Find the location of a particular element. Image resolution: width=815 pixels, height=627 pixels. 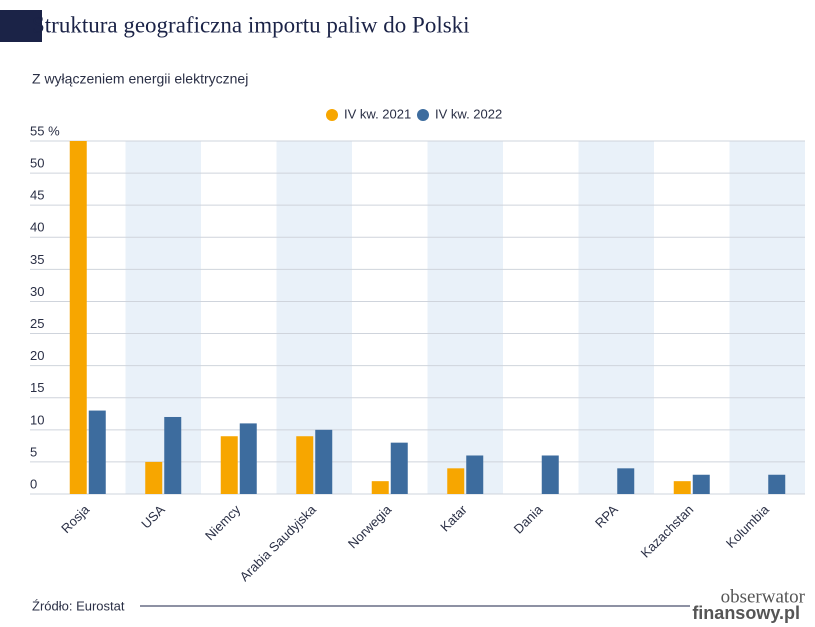

source: Źródło: Eurostat is located at coordinates (78, 605).